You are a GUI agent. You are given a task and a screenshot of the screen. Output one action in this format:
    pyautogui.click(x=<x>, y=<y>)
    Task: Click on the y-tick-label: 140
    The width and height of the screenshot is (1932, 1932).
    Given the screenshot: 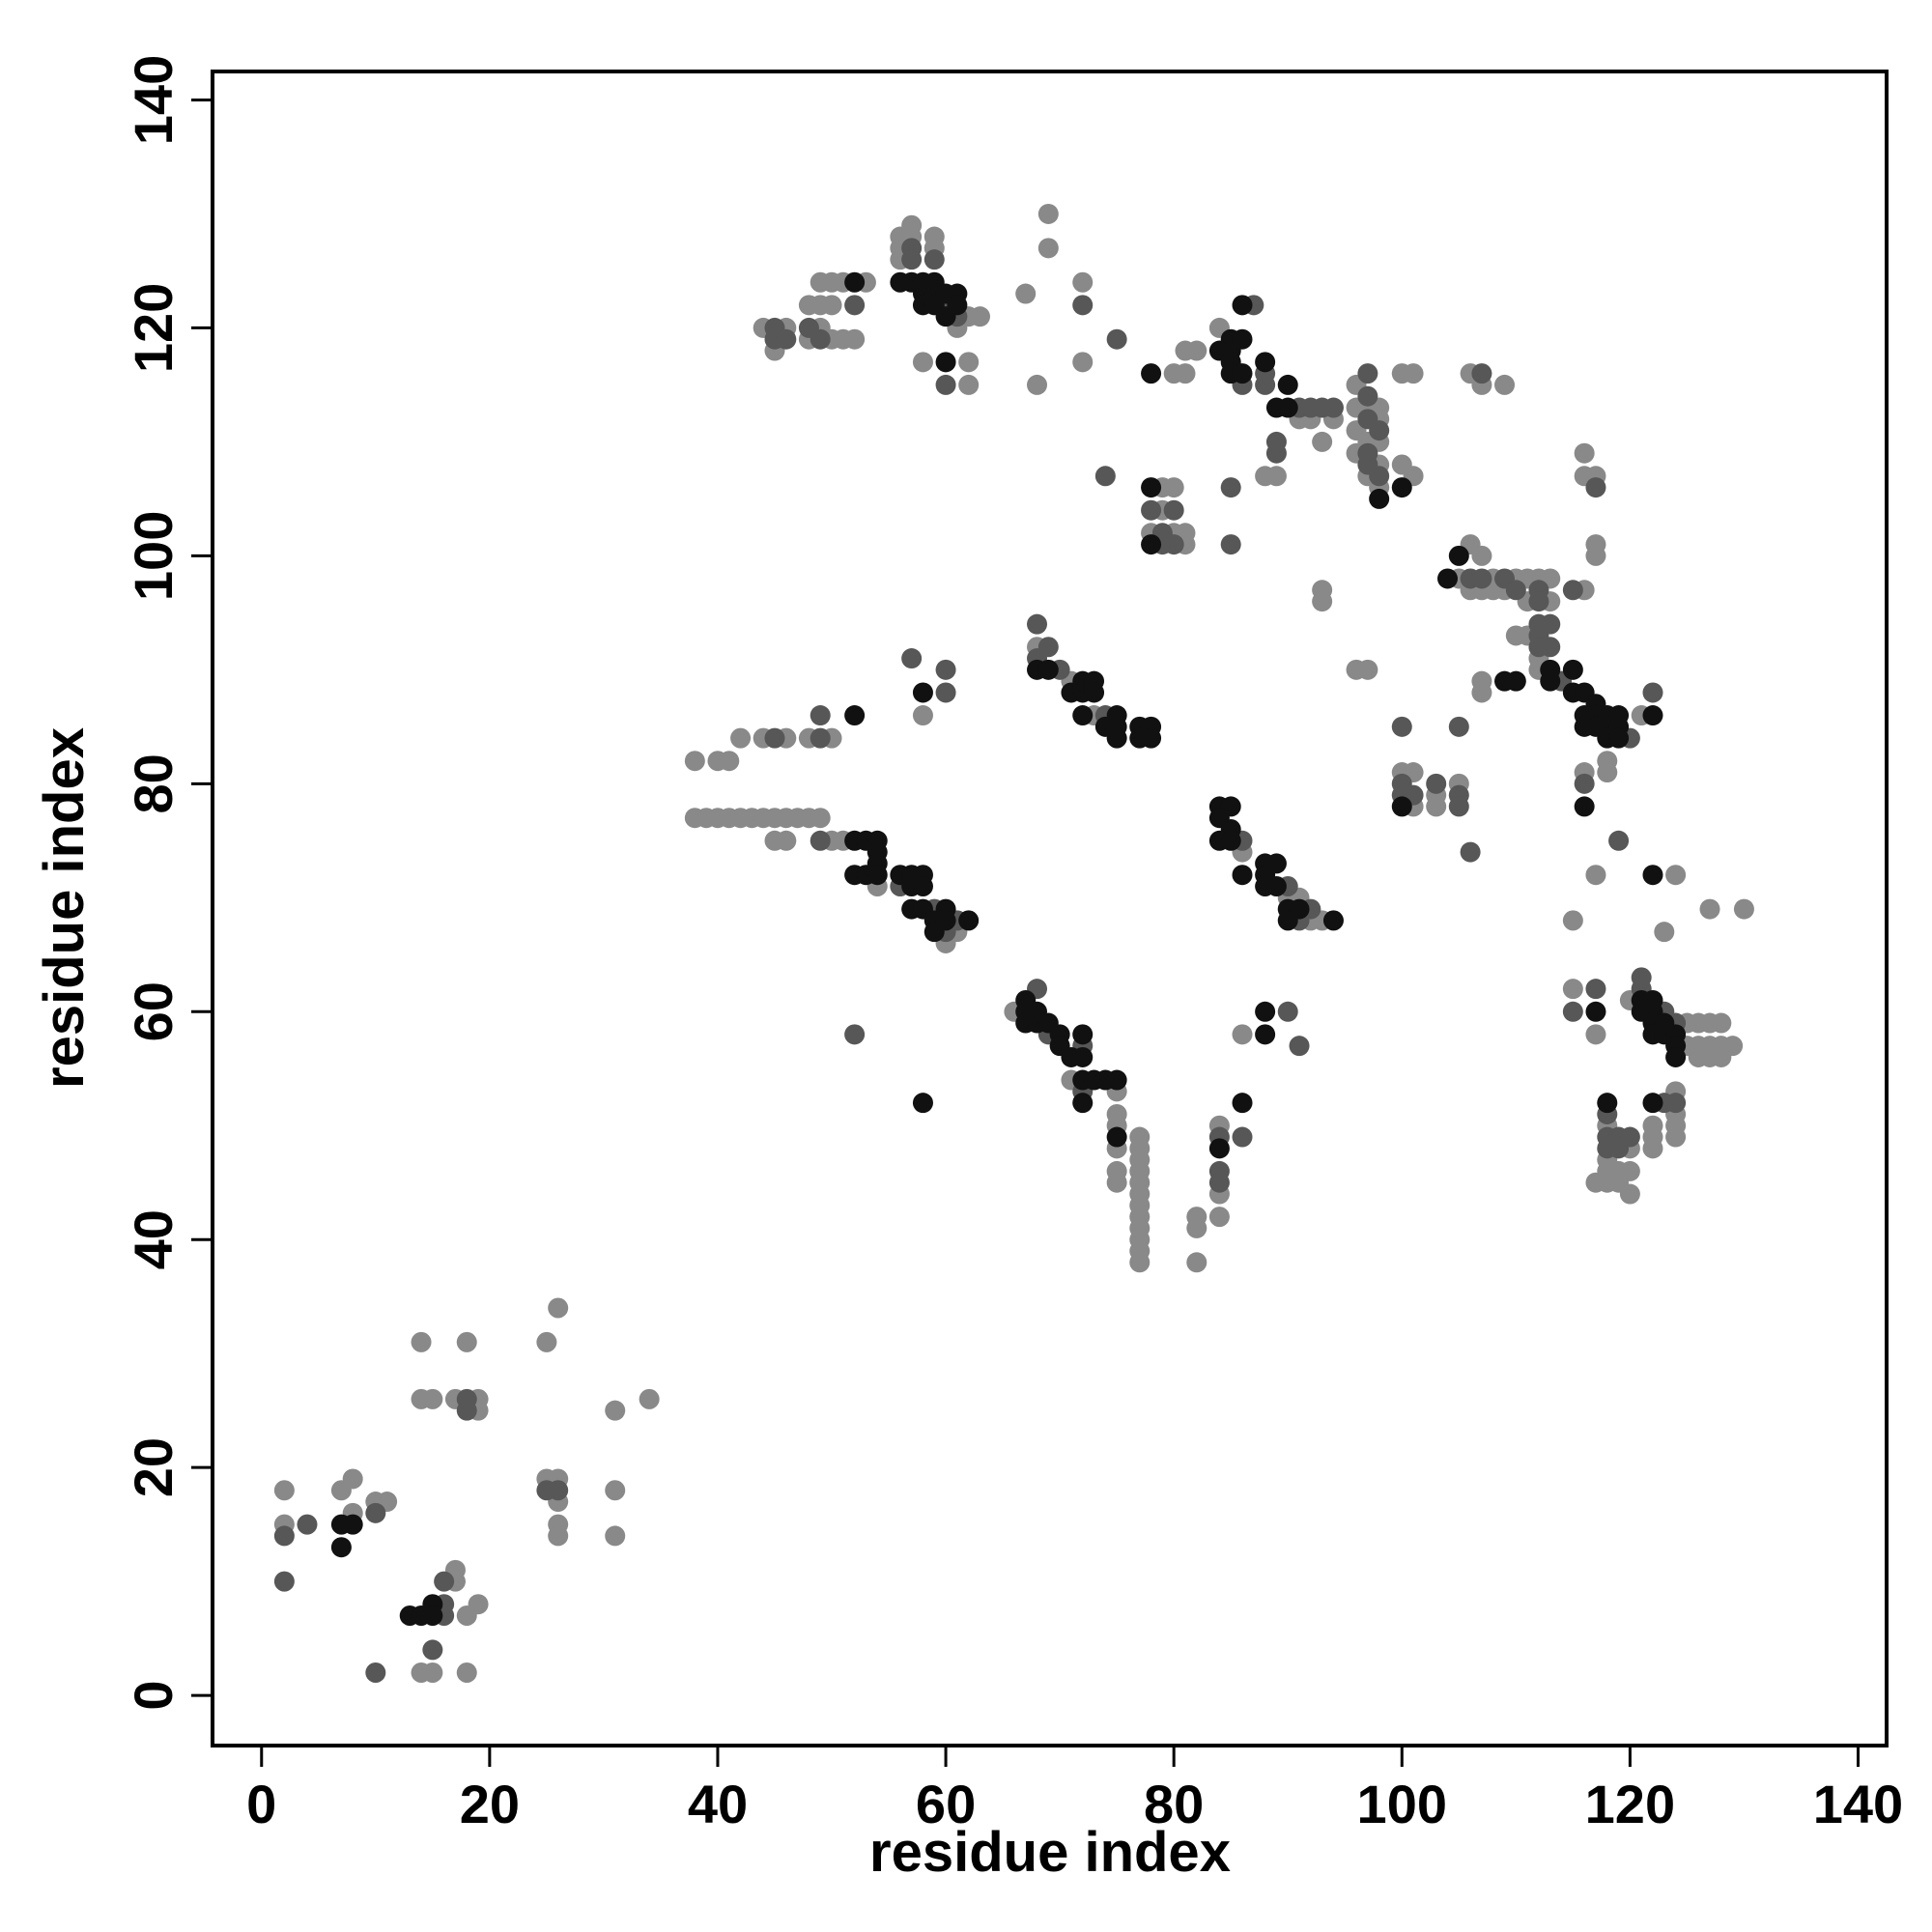 What is the action you would take?
    pyautogui.click(x=153, y=100)
    